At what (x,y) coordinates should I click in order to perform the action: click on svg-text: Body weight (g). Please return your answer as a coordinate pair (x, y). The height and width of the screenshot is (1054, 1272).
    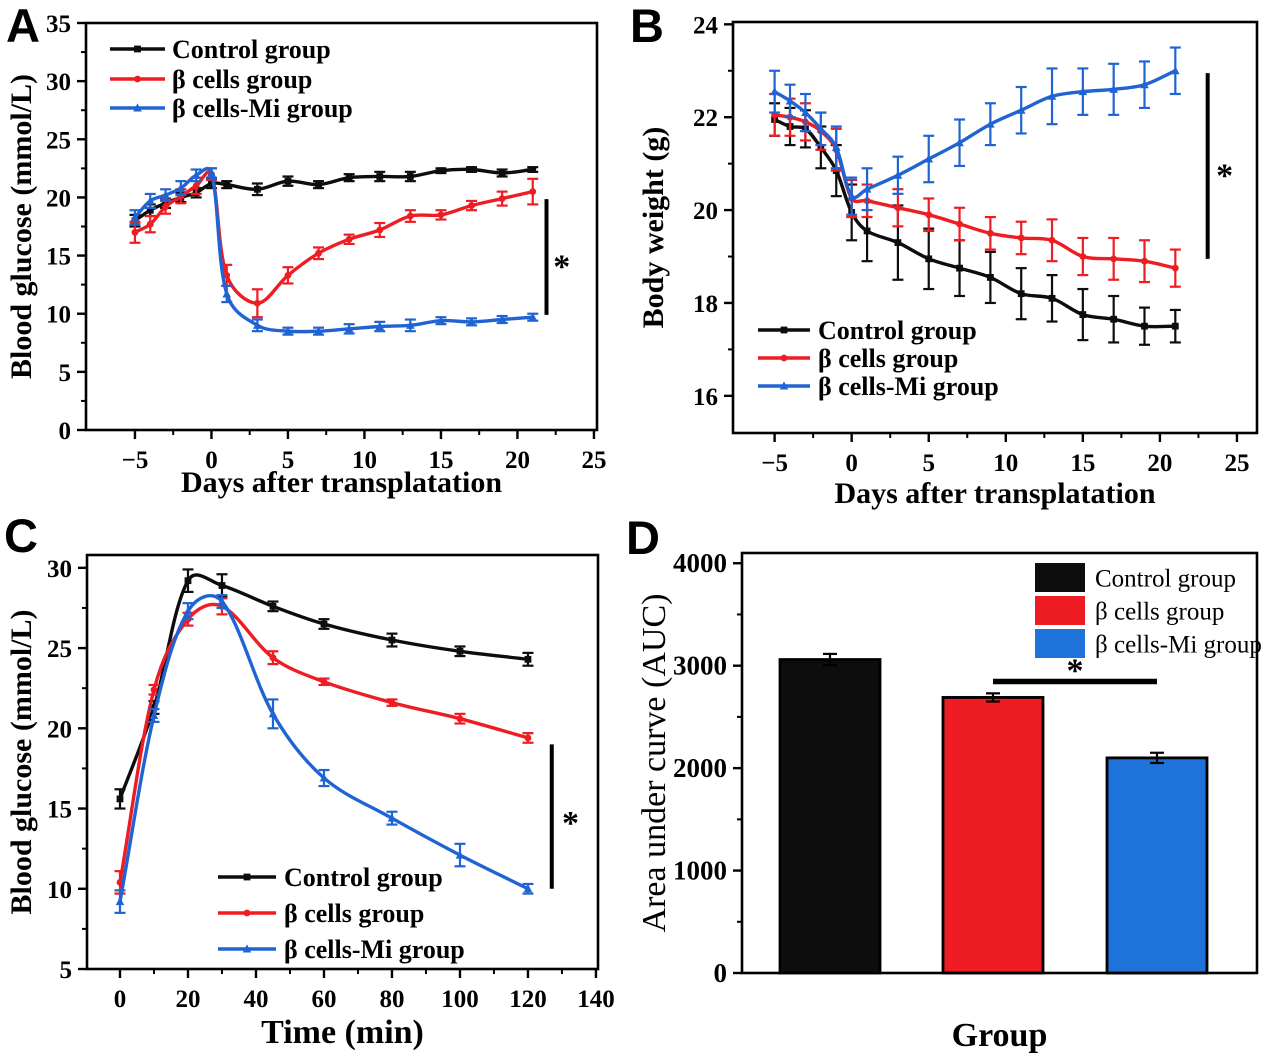
    Looking at the image, I should click on (653, 228).